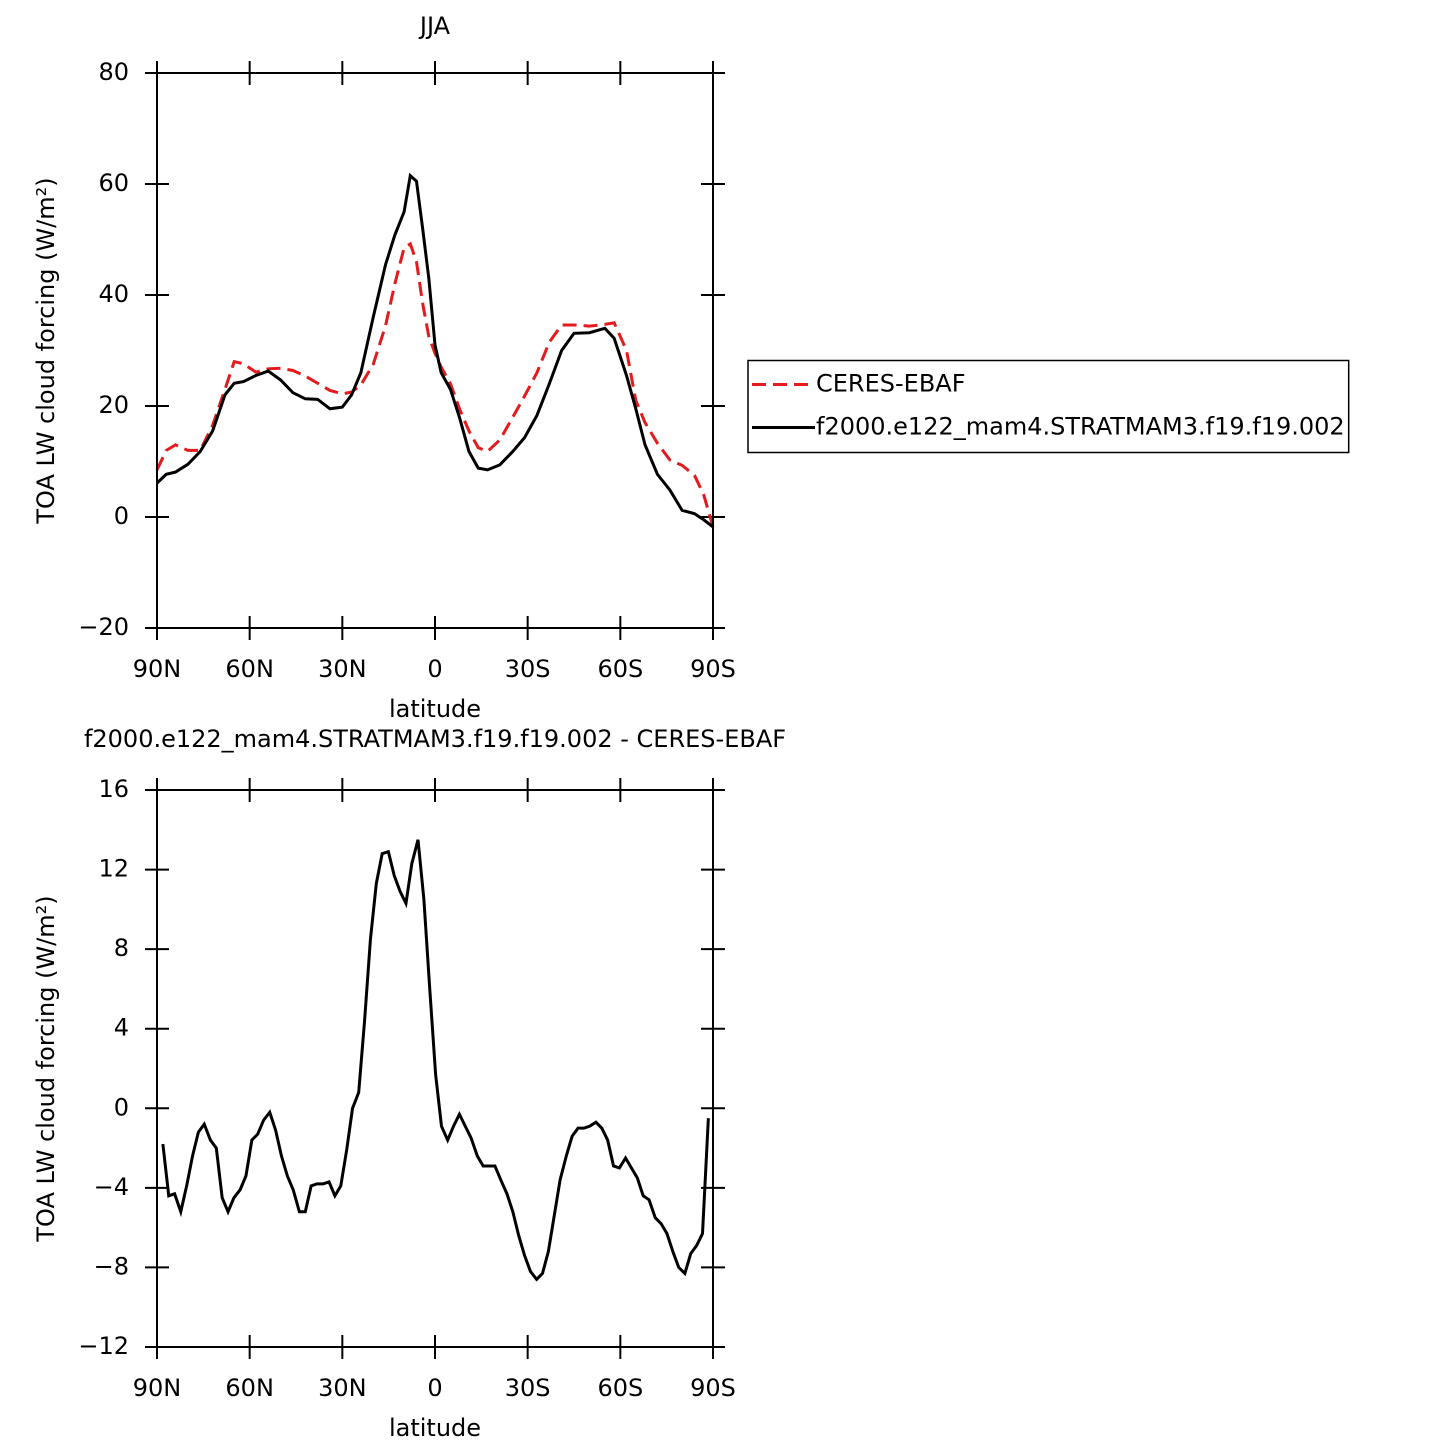 Image resolution: width=1449 pixels, height=1447 pixels. What do you see at coordinates (1080, 427) in the screenshot?
I see `legend-label: f2000.e122_mam4.STRATMAM3.f19.f19.002` at bounding box center [1080, 427].